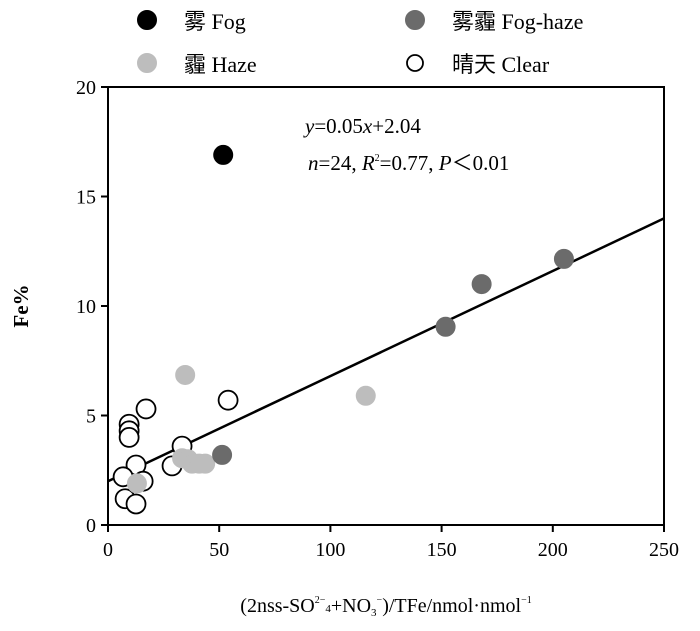 The height and width of the screenshot is (631, 700). I want to click on x-tick-label: 250, so click(664, 550).